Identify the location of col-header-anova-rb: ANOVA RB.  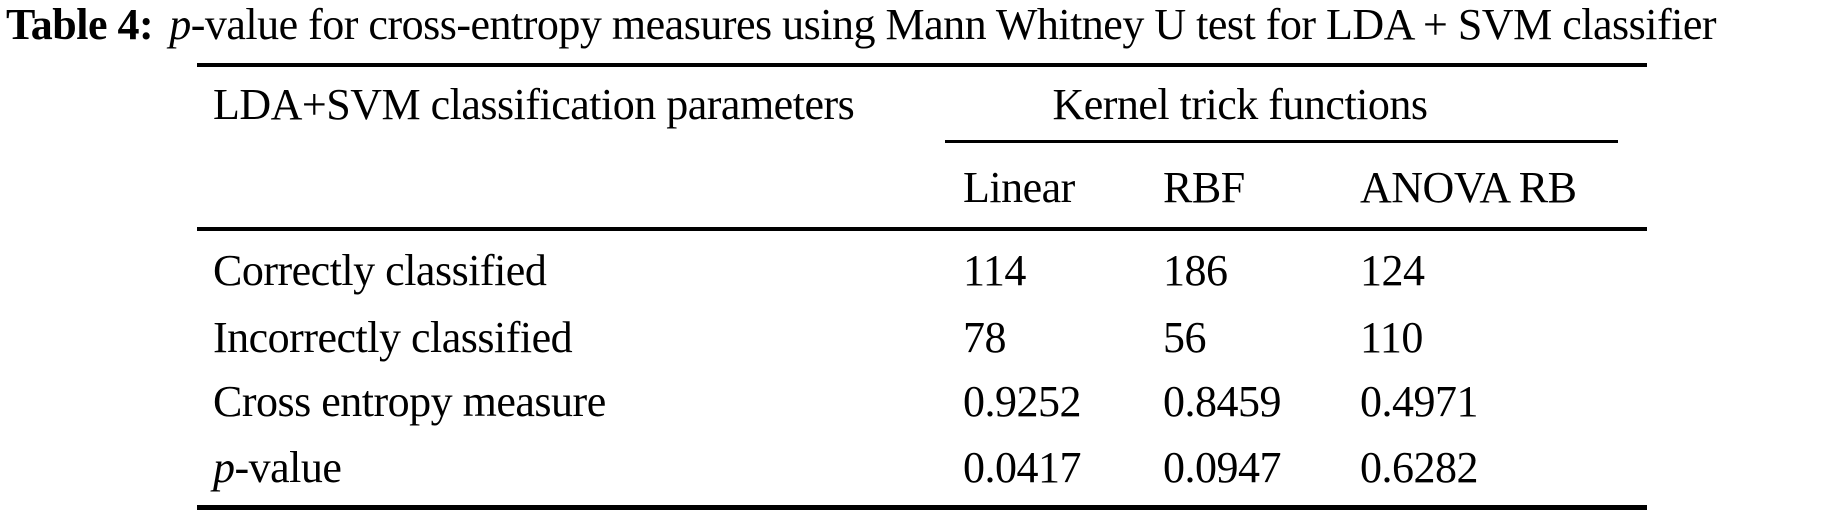
(1468, 187).